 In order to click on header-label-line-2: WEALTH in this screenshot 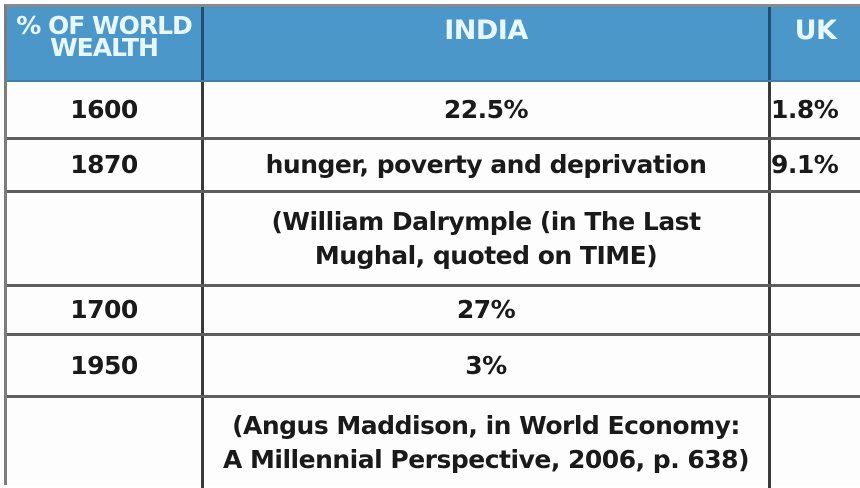, I will do `click(104, 47)`.